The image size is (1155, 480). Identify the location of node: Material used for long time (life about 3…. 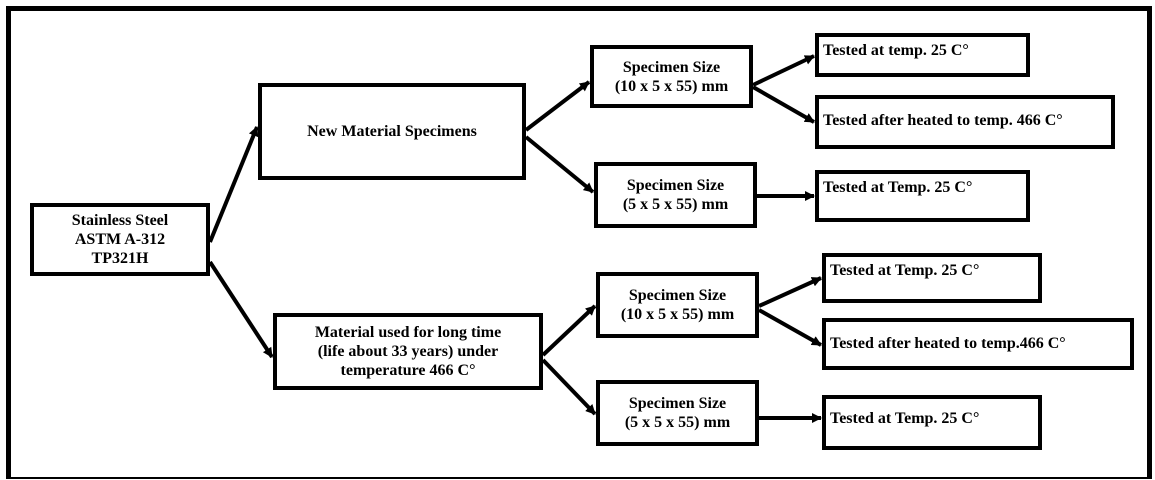
(408, 351).